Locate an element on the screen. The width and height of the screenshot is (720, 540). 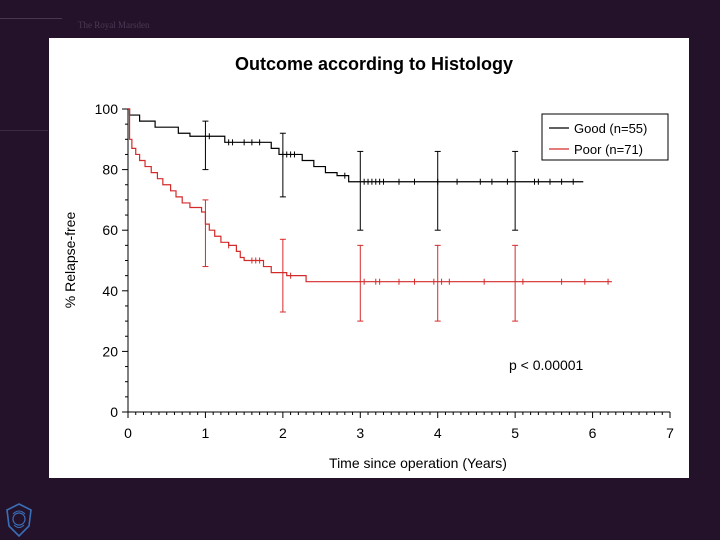
y-tick-label: 20 is located at coordinates (110, 351).